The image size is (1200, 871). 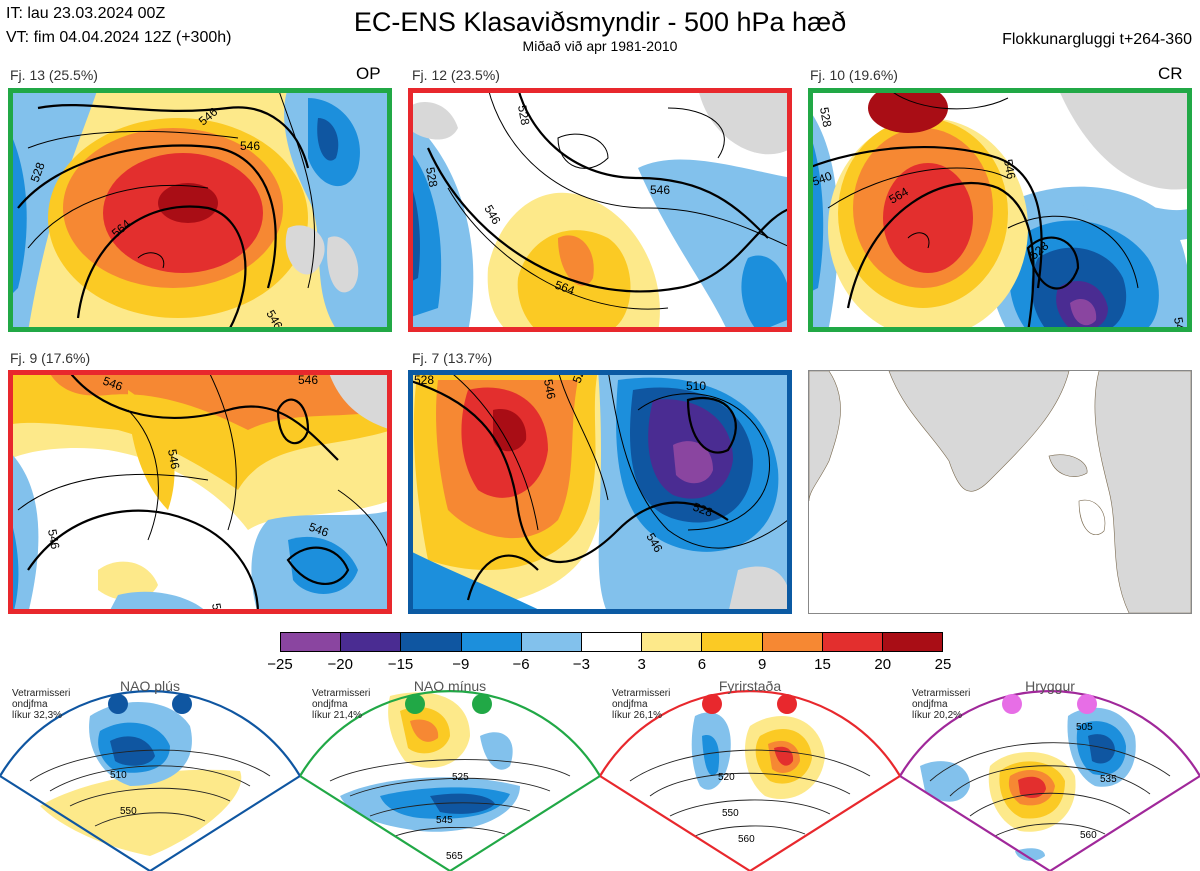 I want to click on regime-note: Vetrarmisseri ondjfma líkur 20,2%, so click(x=941, y=704).